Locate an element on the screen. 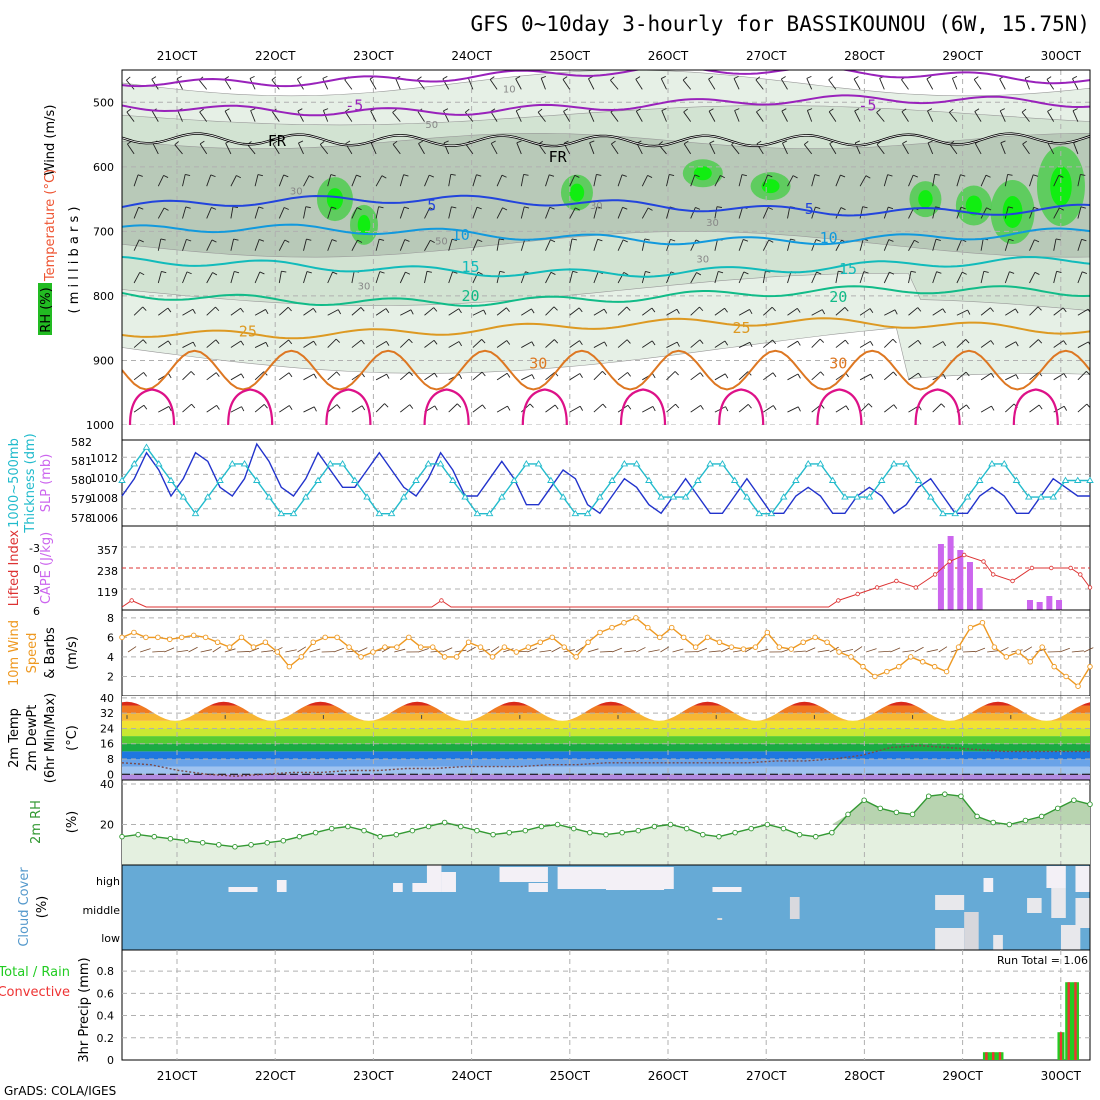 Image resolution: width=1100 pixels, height=1100 pixels. slp-tick: 1008 is located at coordinates (104, 498).